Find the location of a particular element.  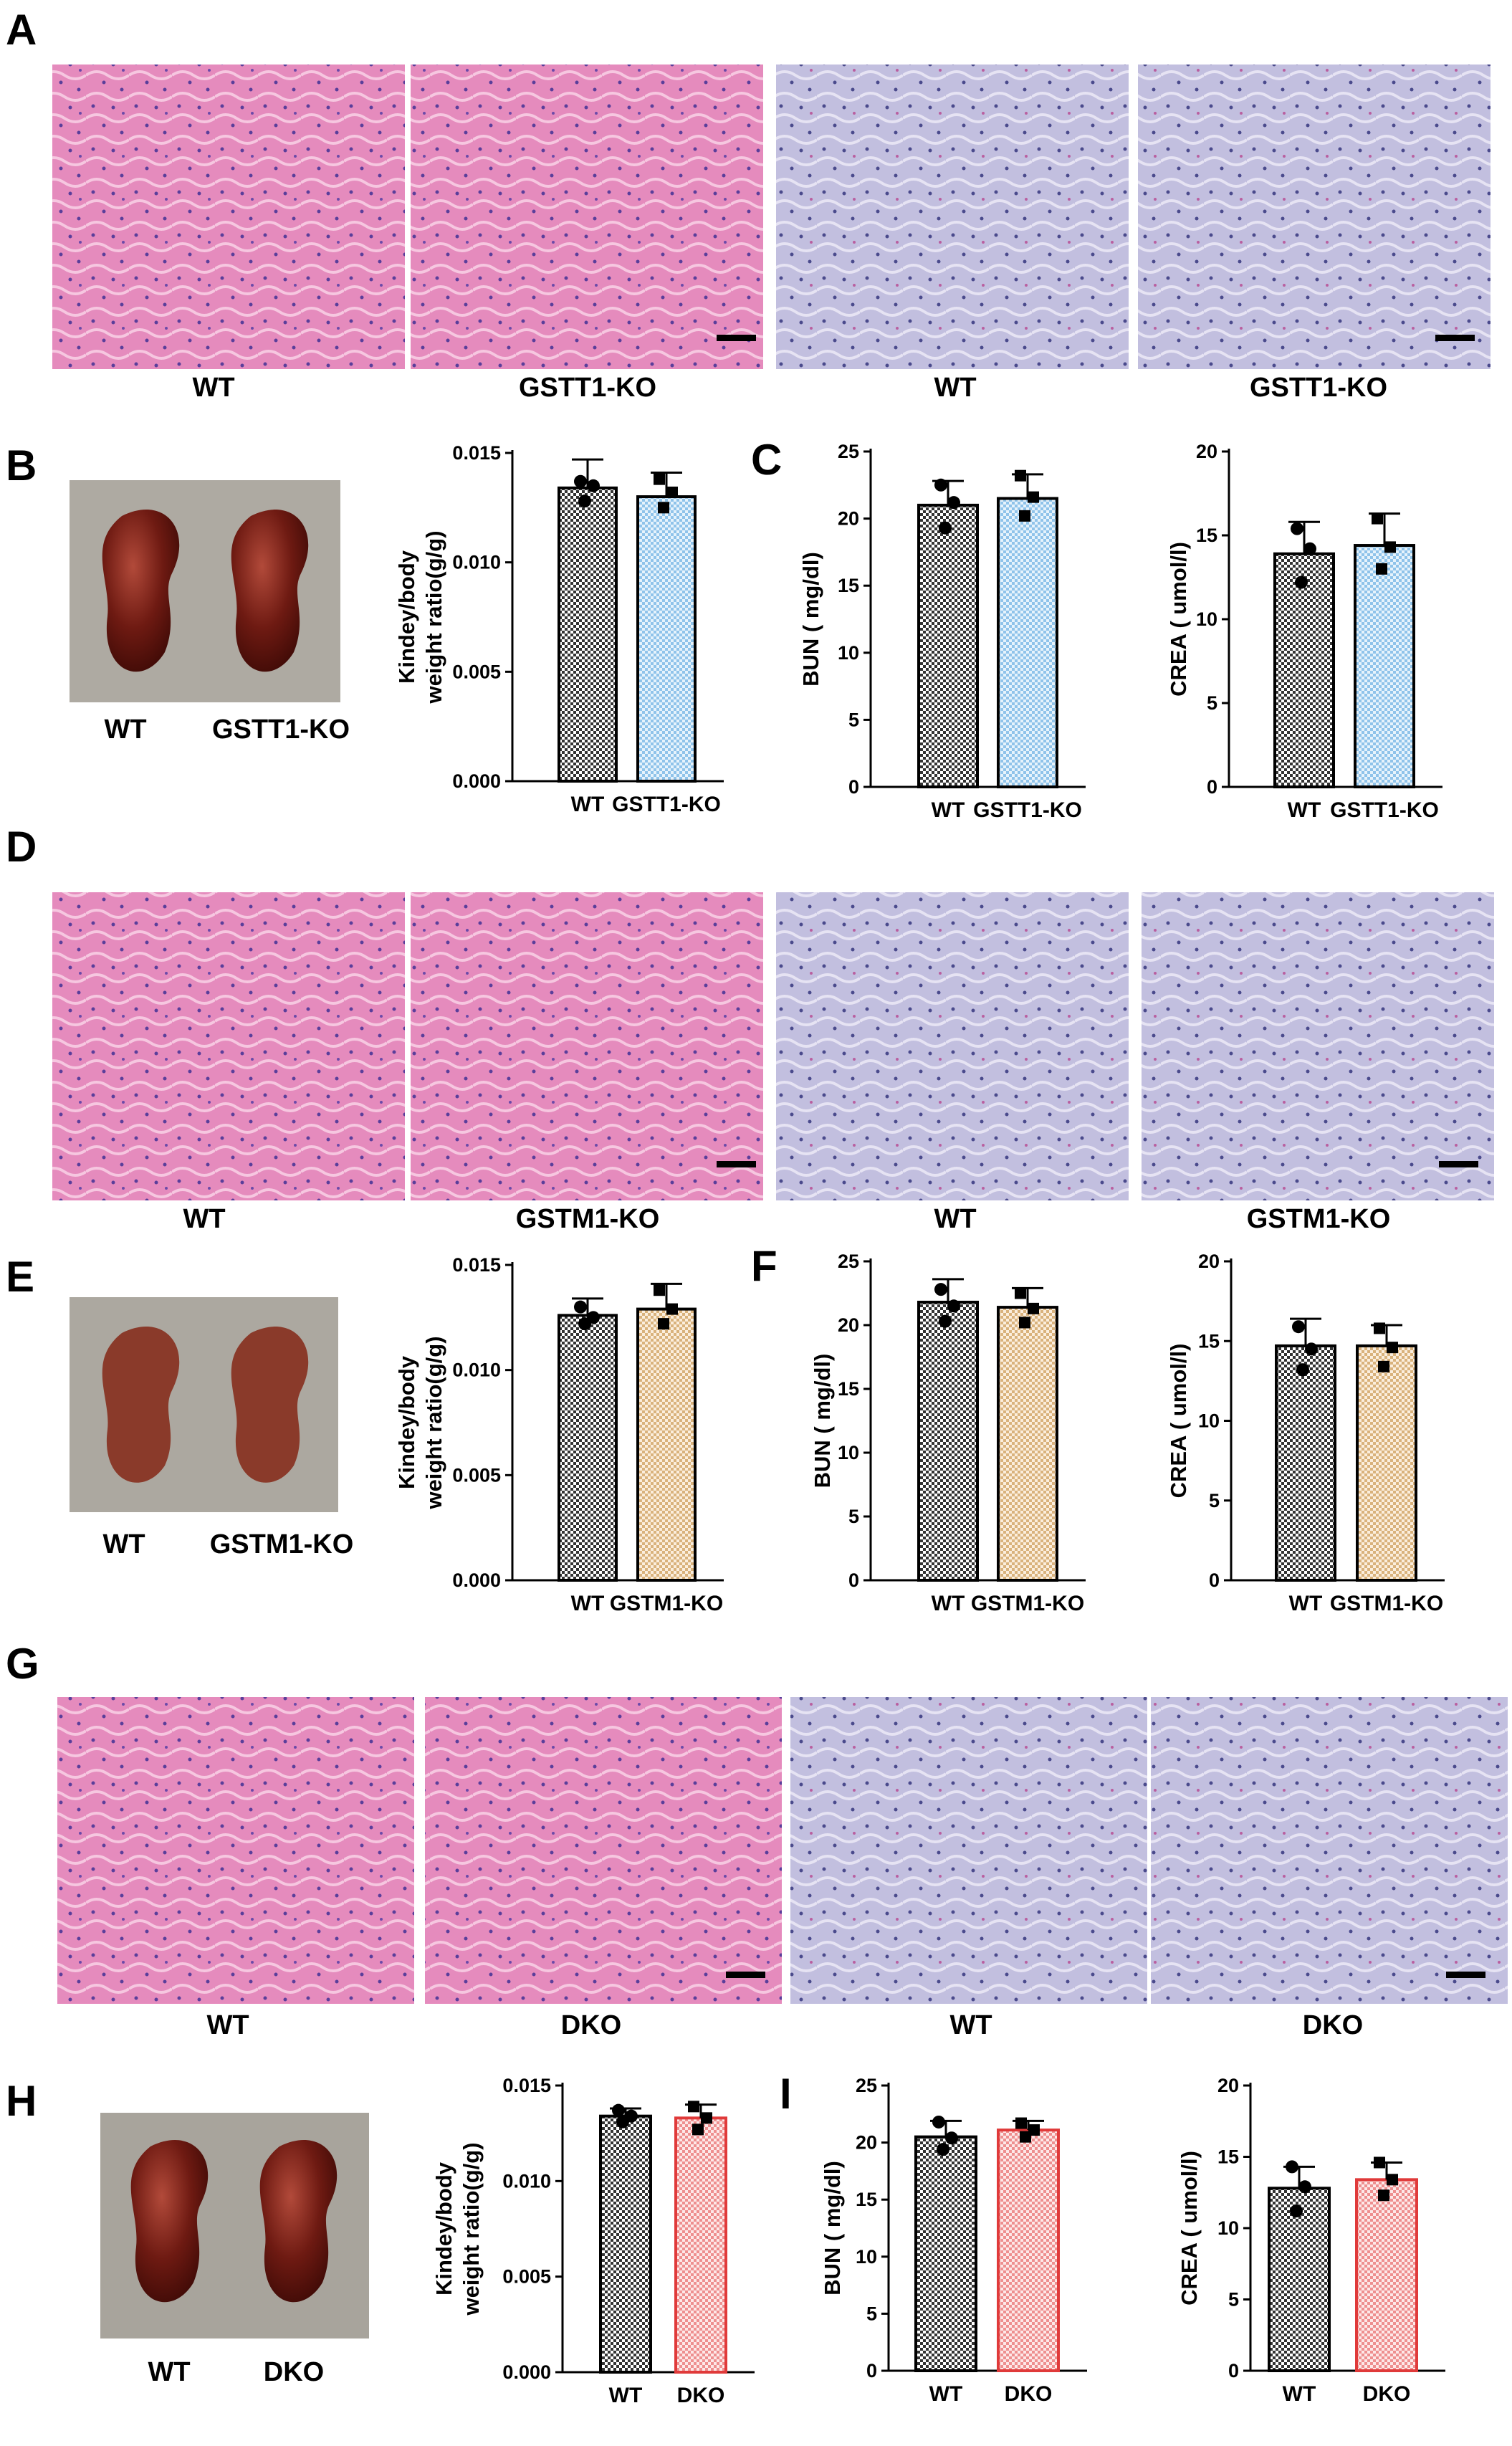

x-tick-label: GSTT1-KO is located at coordinates (1027, 810).